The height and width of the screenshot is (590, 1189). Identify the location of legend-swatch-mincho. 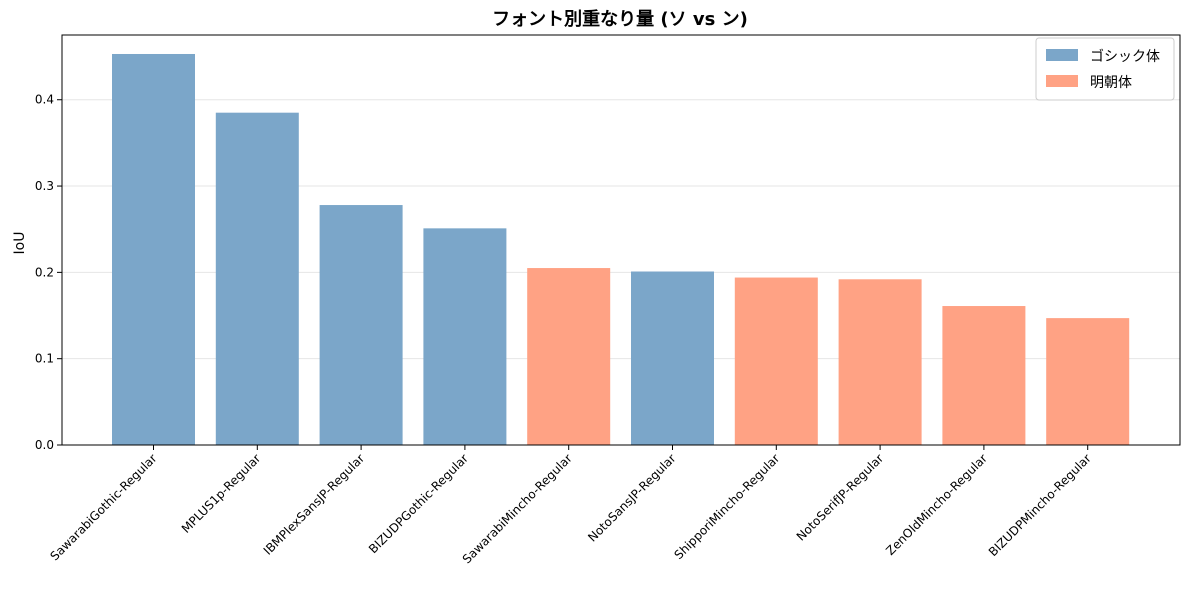
(1062, 81).